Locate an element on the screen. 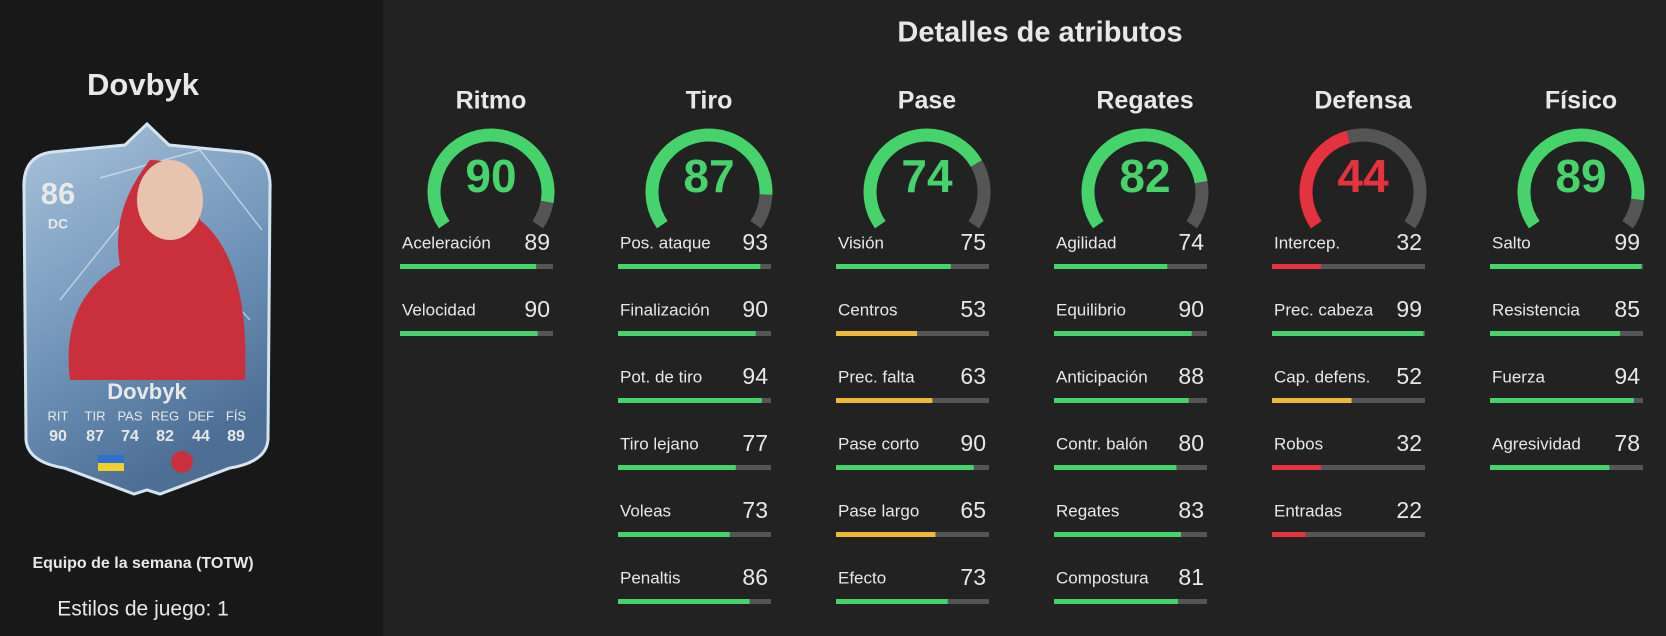 This screenshot has height=636, width=1666. attribute-name: Aceleración is located at coordinates (446, 242).